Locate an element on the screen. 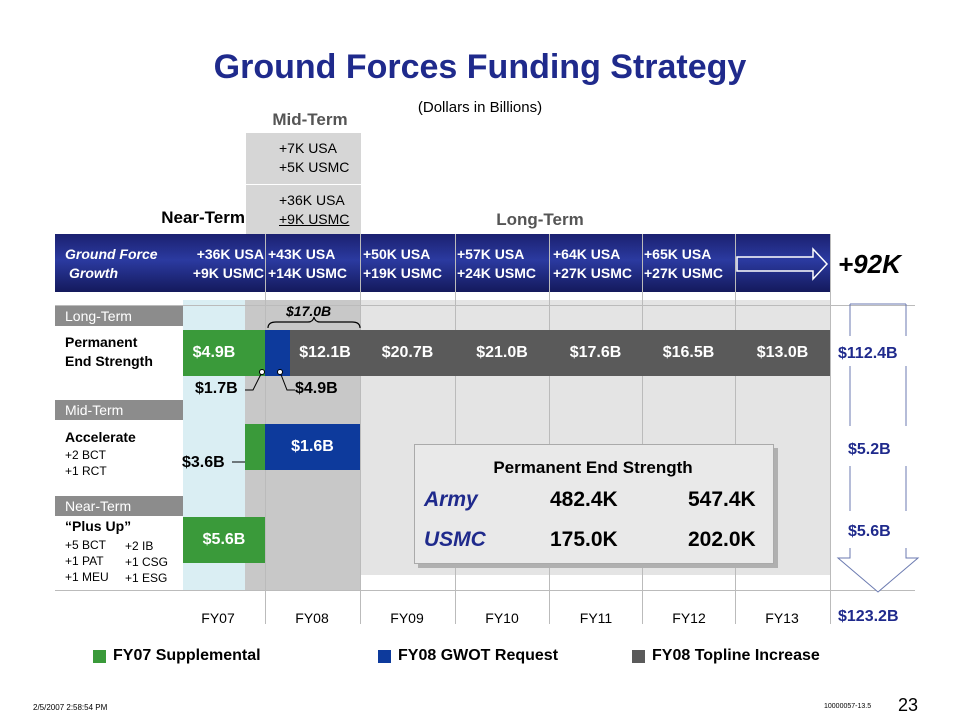 This screenshot has height=720, width=960. legend-gray-swatch is located at coordinates (638, 656).